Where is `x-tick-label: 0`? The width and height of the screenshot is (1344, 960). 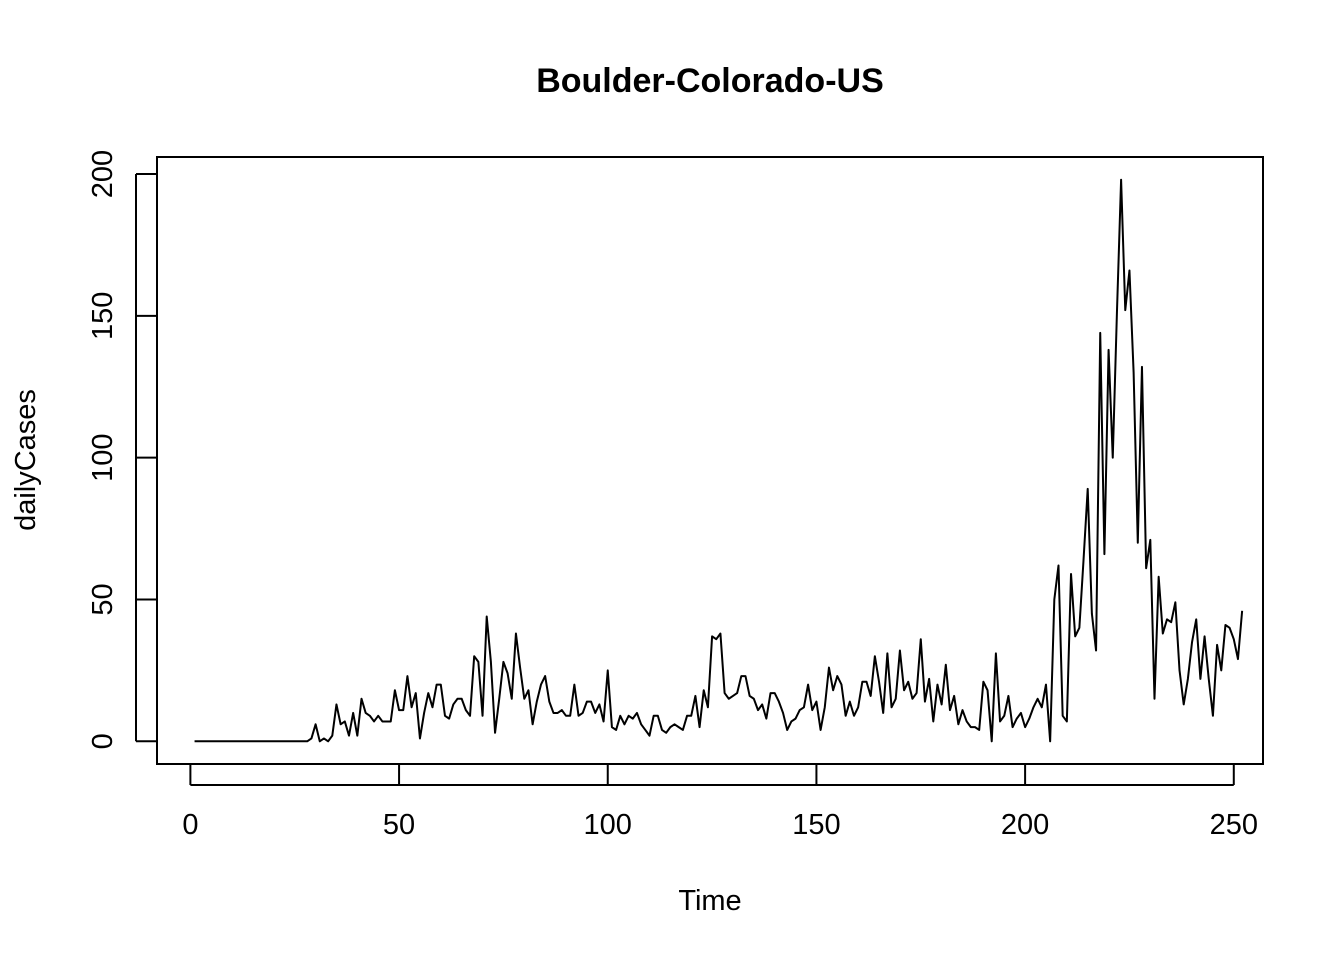 x-tick-label: 0 is located at coordinates (190, 825).